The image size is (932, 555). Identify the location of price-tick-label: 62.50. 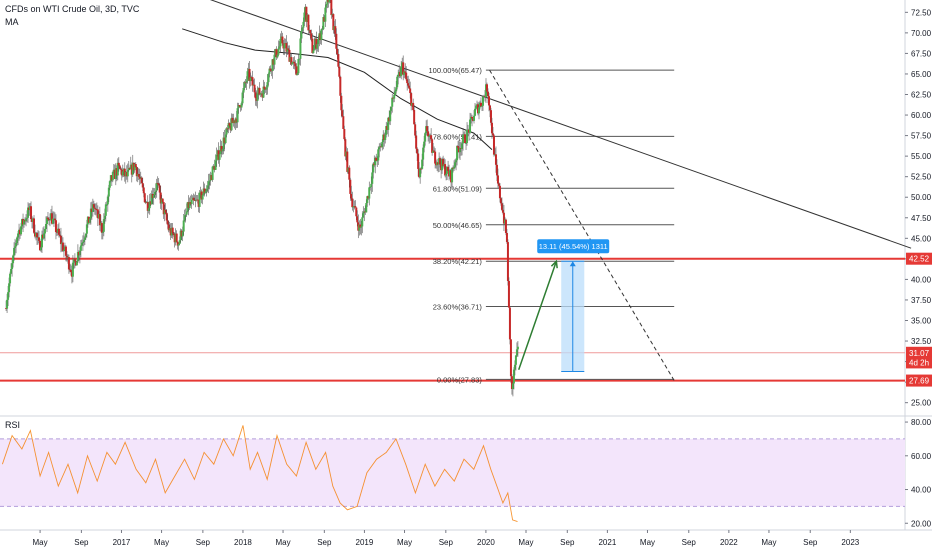
(921, 95).